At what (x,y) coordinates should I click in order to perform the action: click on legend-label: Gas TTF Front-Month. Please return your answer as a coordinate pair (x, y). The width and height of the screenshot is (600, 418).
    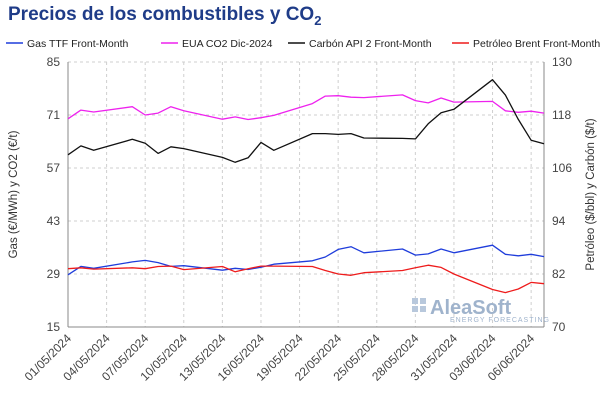
    Looking at the image, I should click on (77, 44).